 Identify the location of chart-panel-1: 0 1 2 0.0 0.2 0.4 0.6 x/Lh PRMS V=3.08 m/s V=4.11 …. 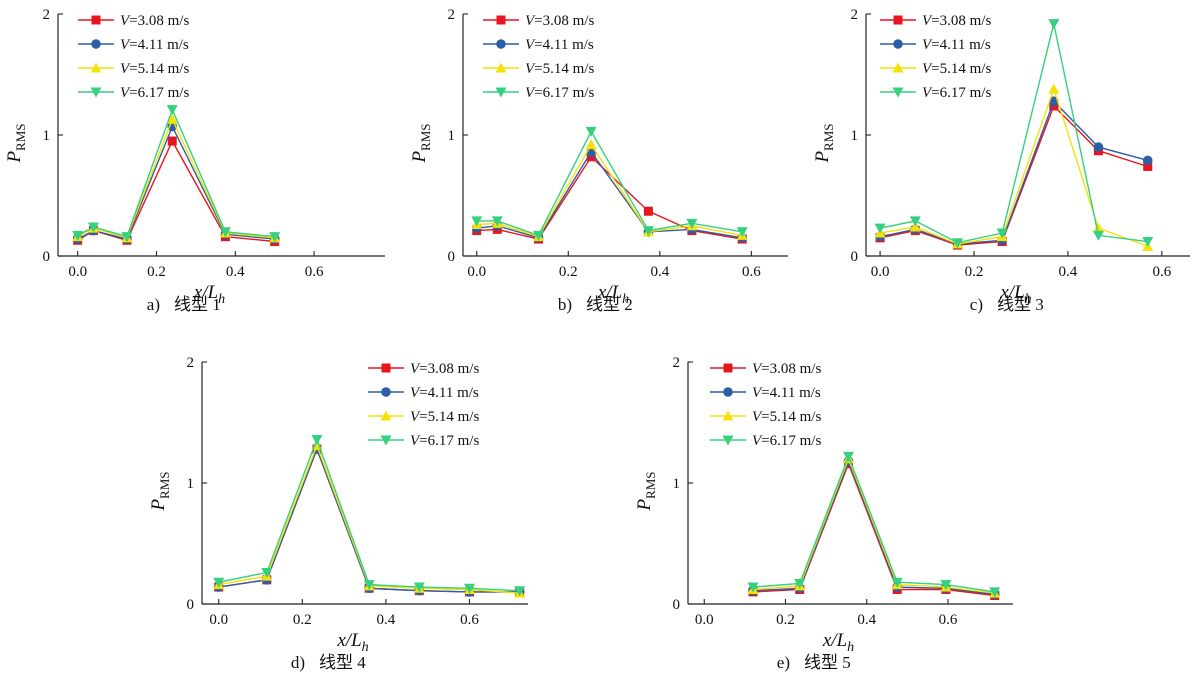
(194, 160).